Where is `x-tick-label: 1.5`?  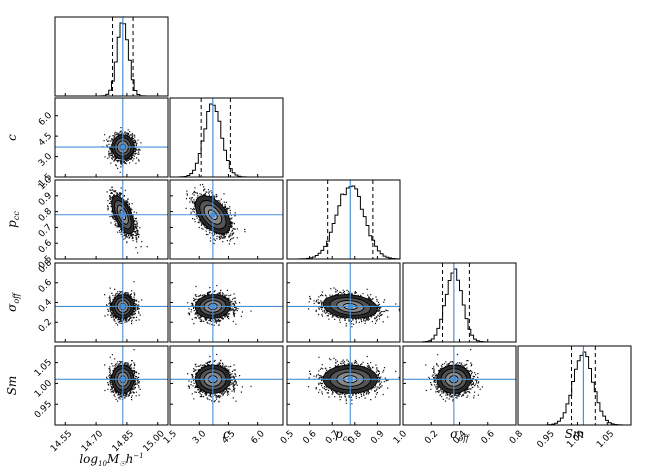
x-tick-label: 1.5 is located at coordinates (170, 437).